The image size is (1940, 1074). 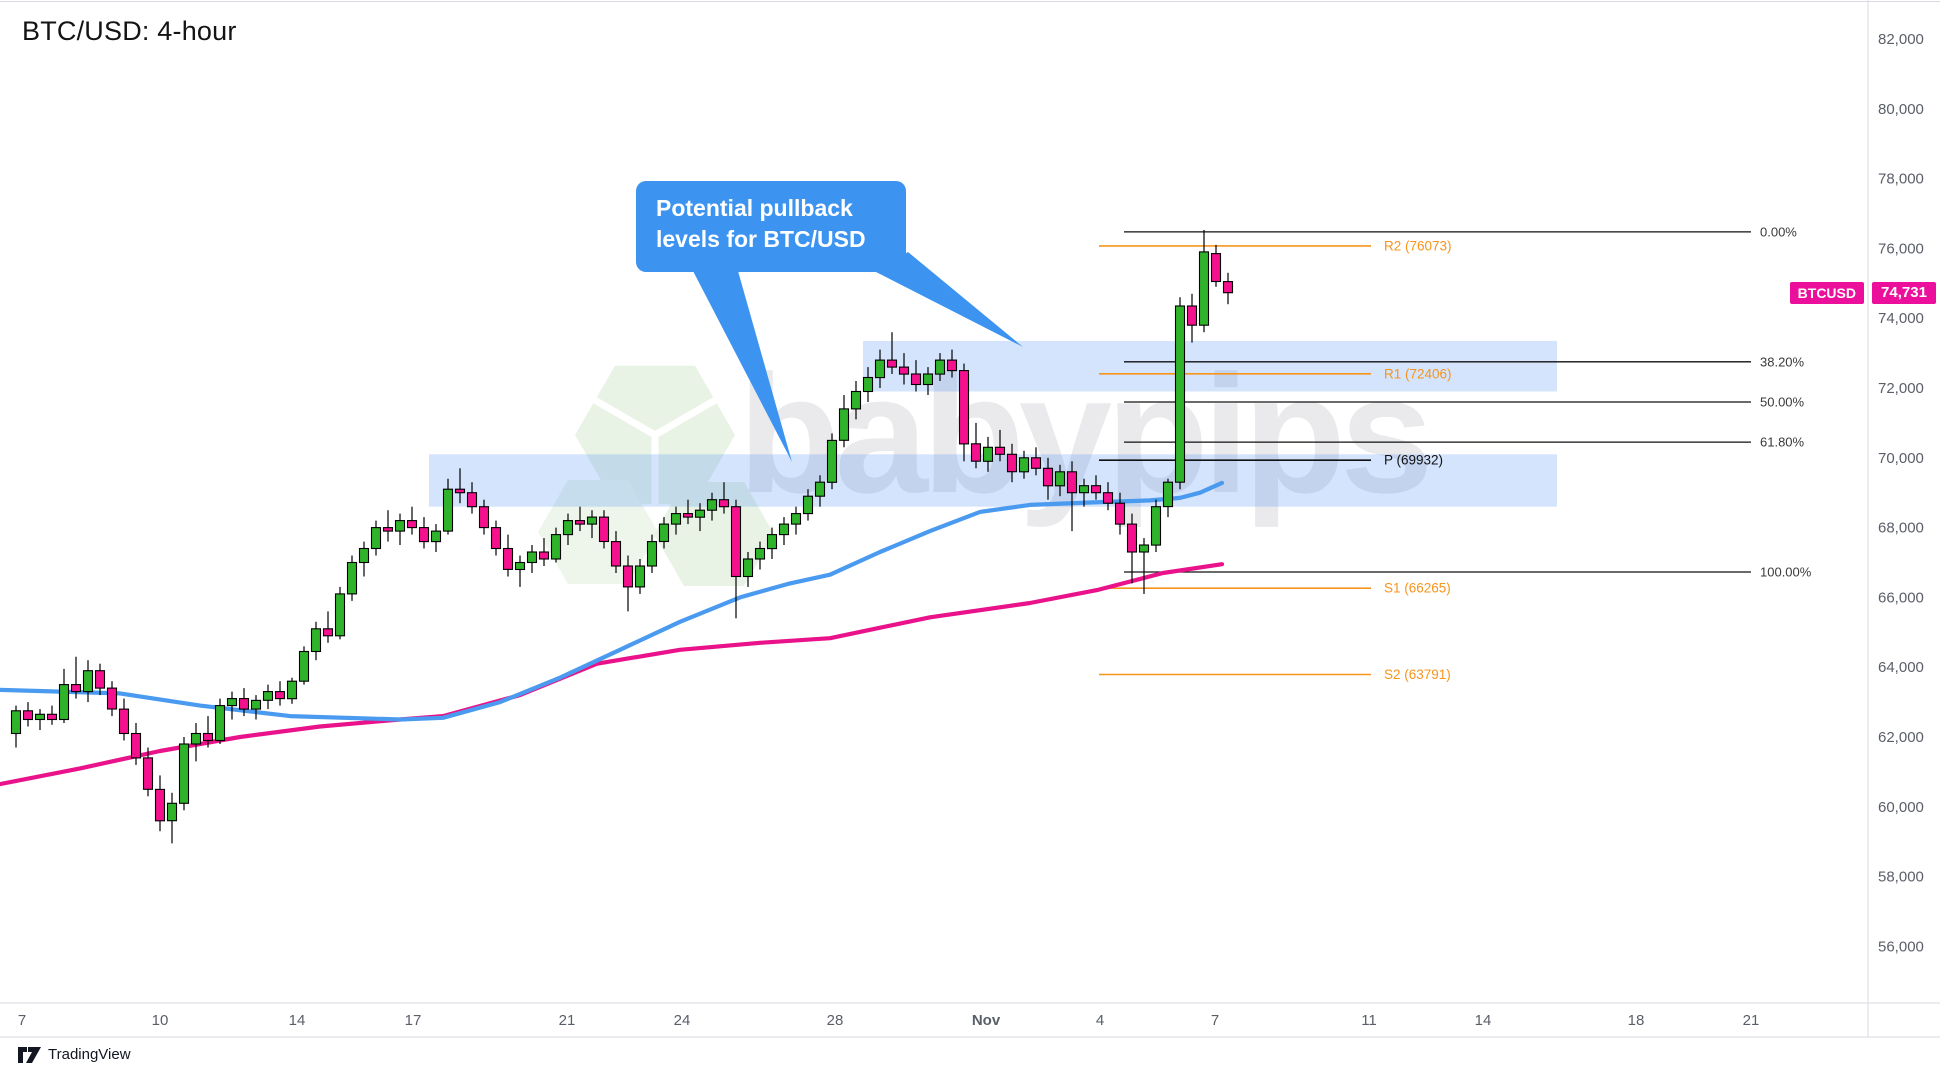 What do you see at coordinates (1418, 373) in the screenshot?
I see `pivot-label-R1 (72406): R1 (72406)` at bounding box center [1418, 373].